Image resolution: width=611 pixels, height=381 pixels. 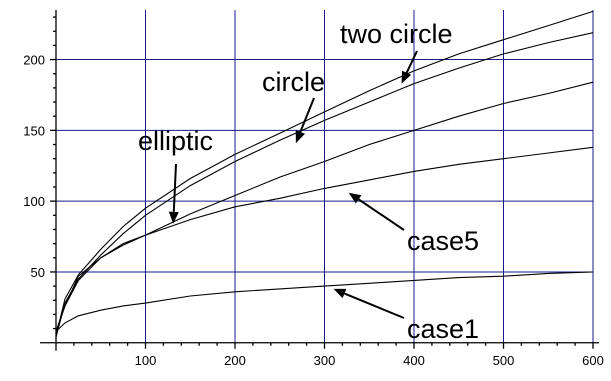 What do you see at coordinates (504, 360) in the screenshot?
I see `x-tick-label-500: 500` at bounding box center [504, 360].